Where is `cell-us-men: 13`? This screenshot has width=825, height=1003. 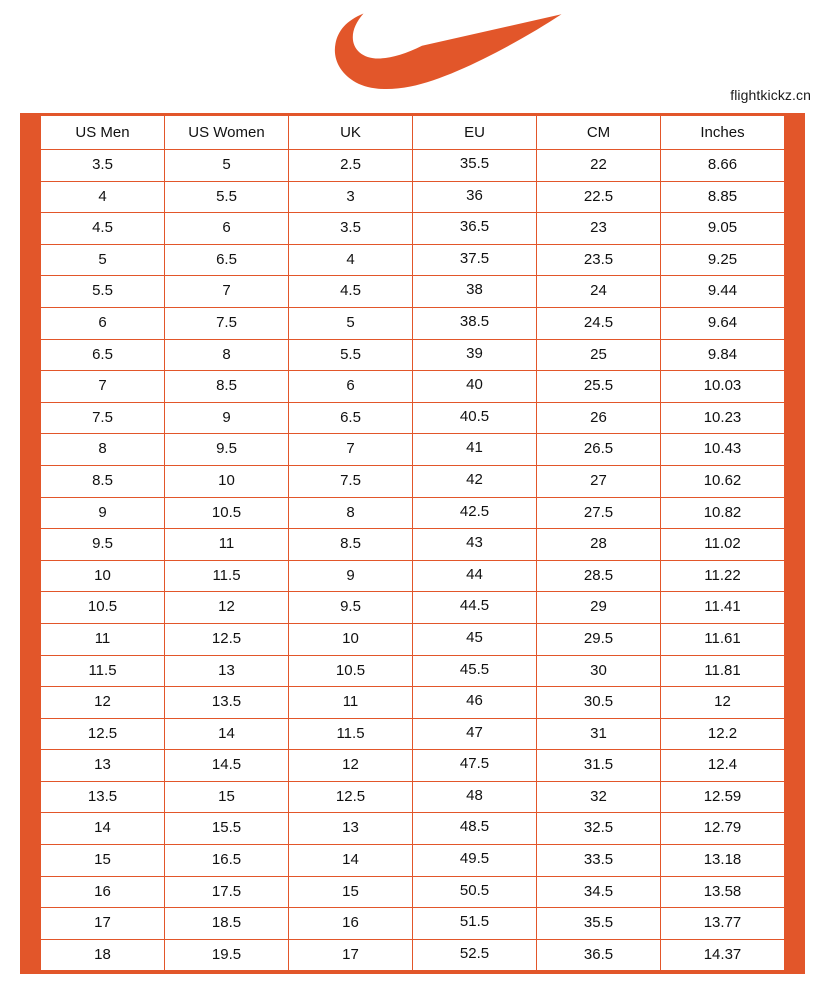 cell-us-men: 13 is located at coordinates (102, 765).